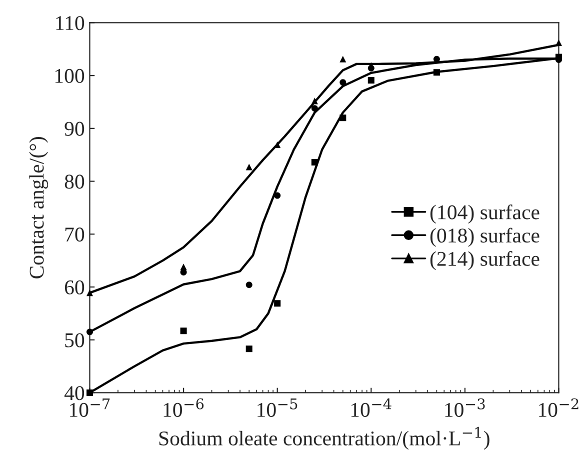 This screenshot has width=579, height=454. Describe the element at coordinates (485, 214) in the screenshot. I see `legend-label: (104) surface` at that location.